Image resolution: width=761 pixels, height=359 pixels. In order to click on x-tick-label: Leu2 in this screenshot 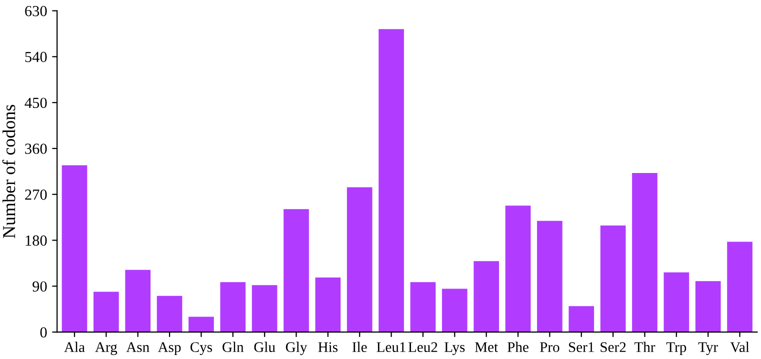, I will do `click(423, 347)`.